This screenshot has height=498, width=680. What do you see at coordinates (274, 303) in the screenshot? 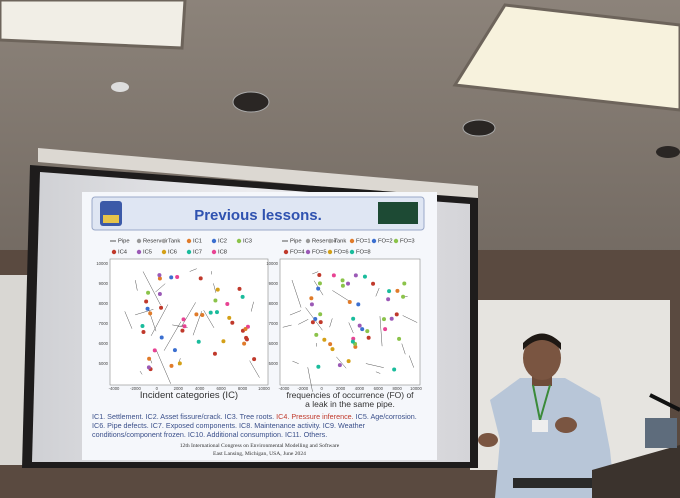
I see `y-tick-label: 8000` at bounding box center [274, 303].